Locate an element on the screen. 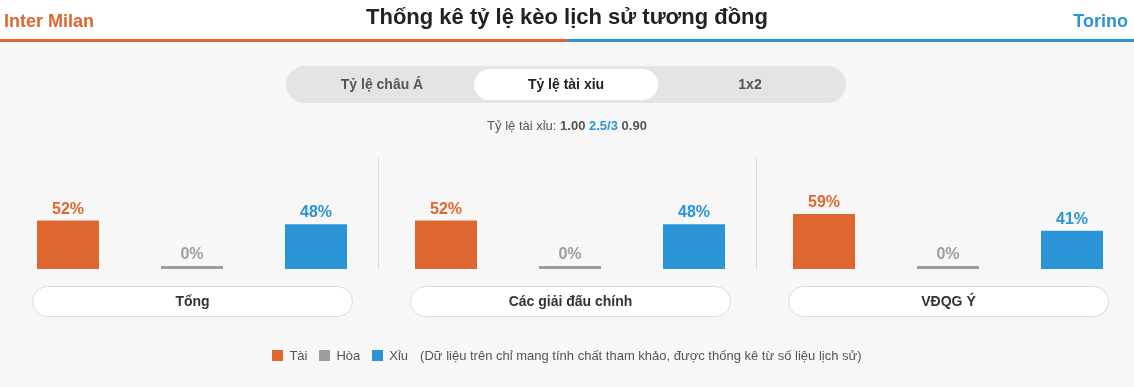 The width and height of the screenshot is (1134, 387). text: 1x2 is located at coordinates (750, 84).